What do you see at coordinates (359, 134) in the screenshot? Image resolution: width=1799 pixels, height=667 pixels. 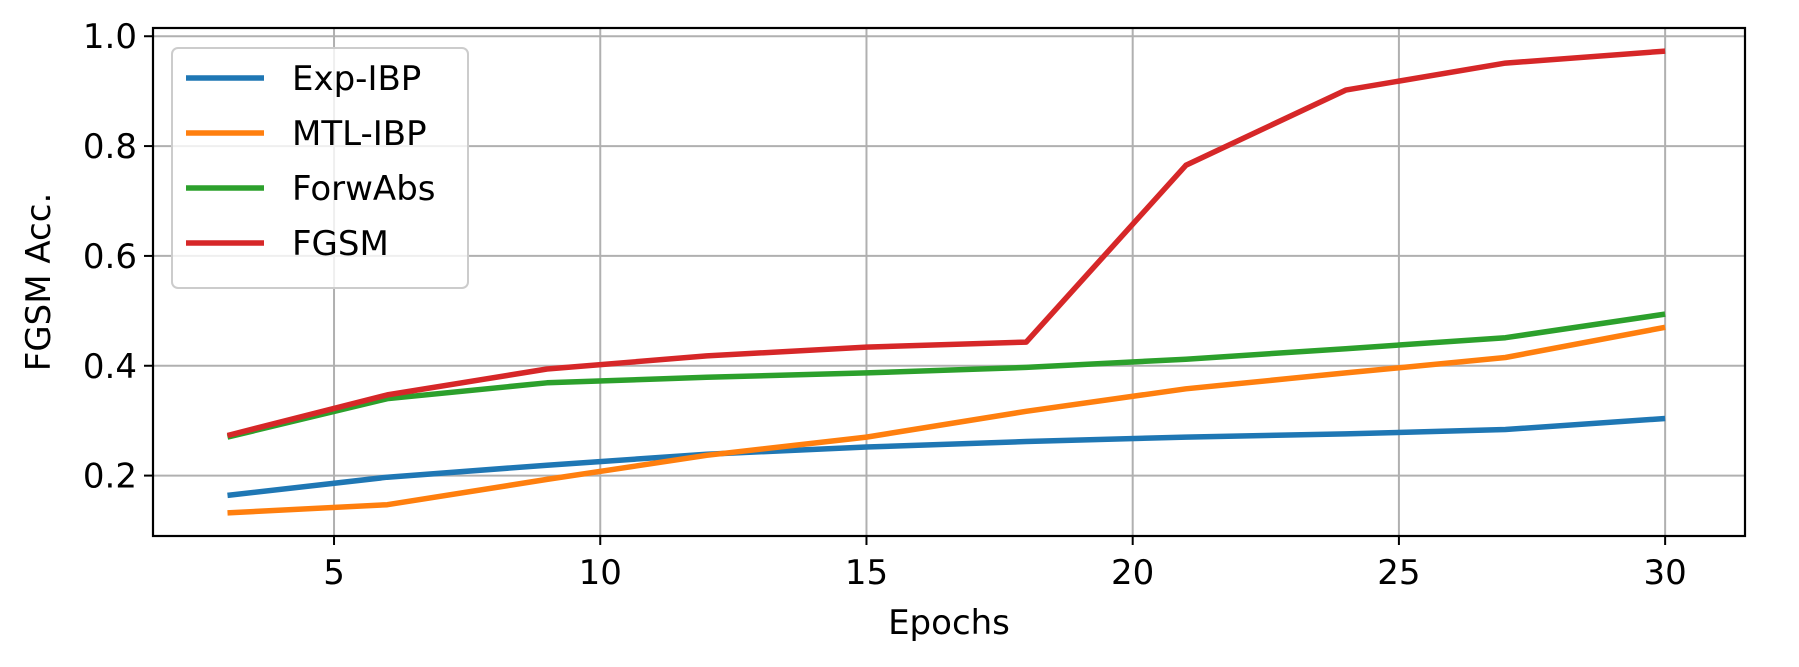 I see `legend-label: MTL-IBP` at bounding box center [359, 134].